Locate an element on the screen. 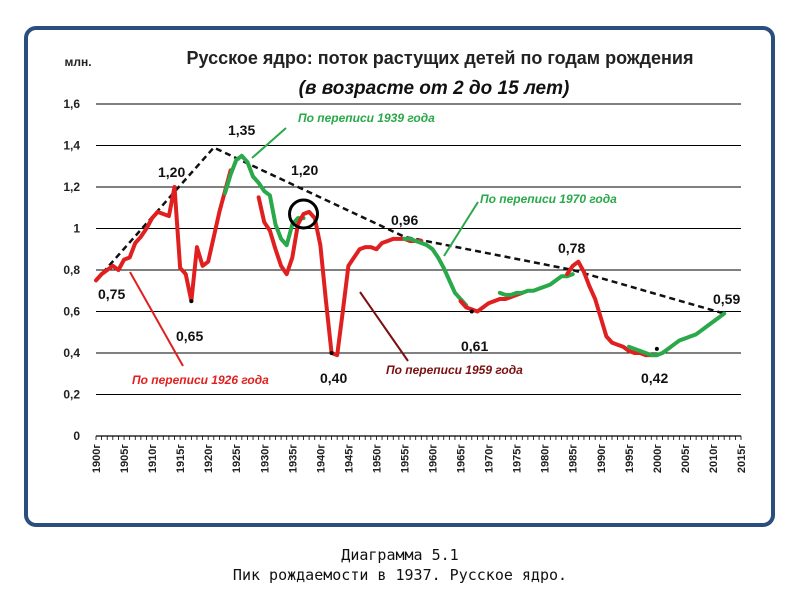 This screenshot has height=600, width=800. y-tick-label: 1,4 is located at coordinates (71, 146).